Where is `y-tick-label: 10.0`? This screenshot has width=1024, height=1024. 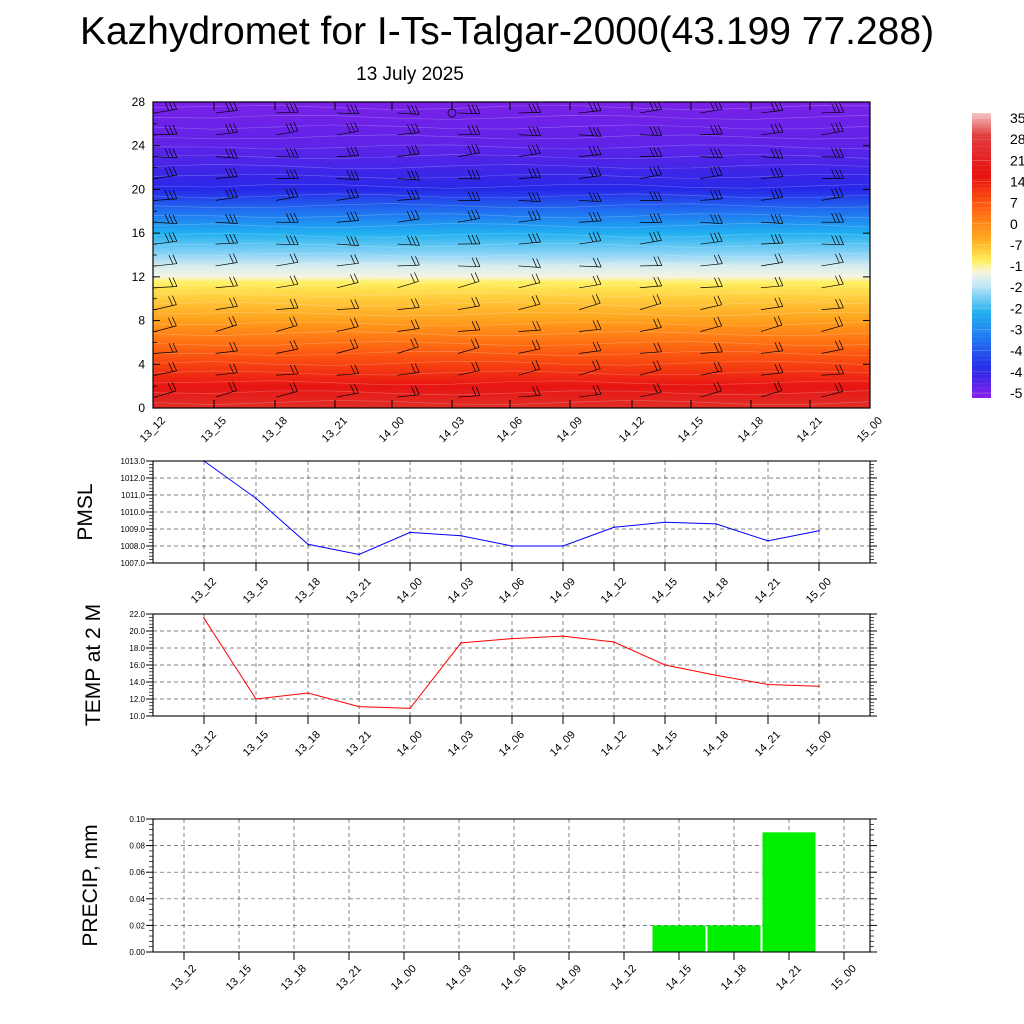 y-tick-label: 10.0 is located at coordinates (137, 716).